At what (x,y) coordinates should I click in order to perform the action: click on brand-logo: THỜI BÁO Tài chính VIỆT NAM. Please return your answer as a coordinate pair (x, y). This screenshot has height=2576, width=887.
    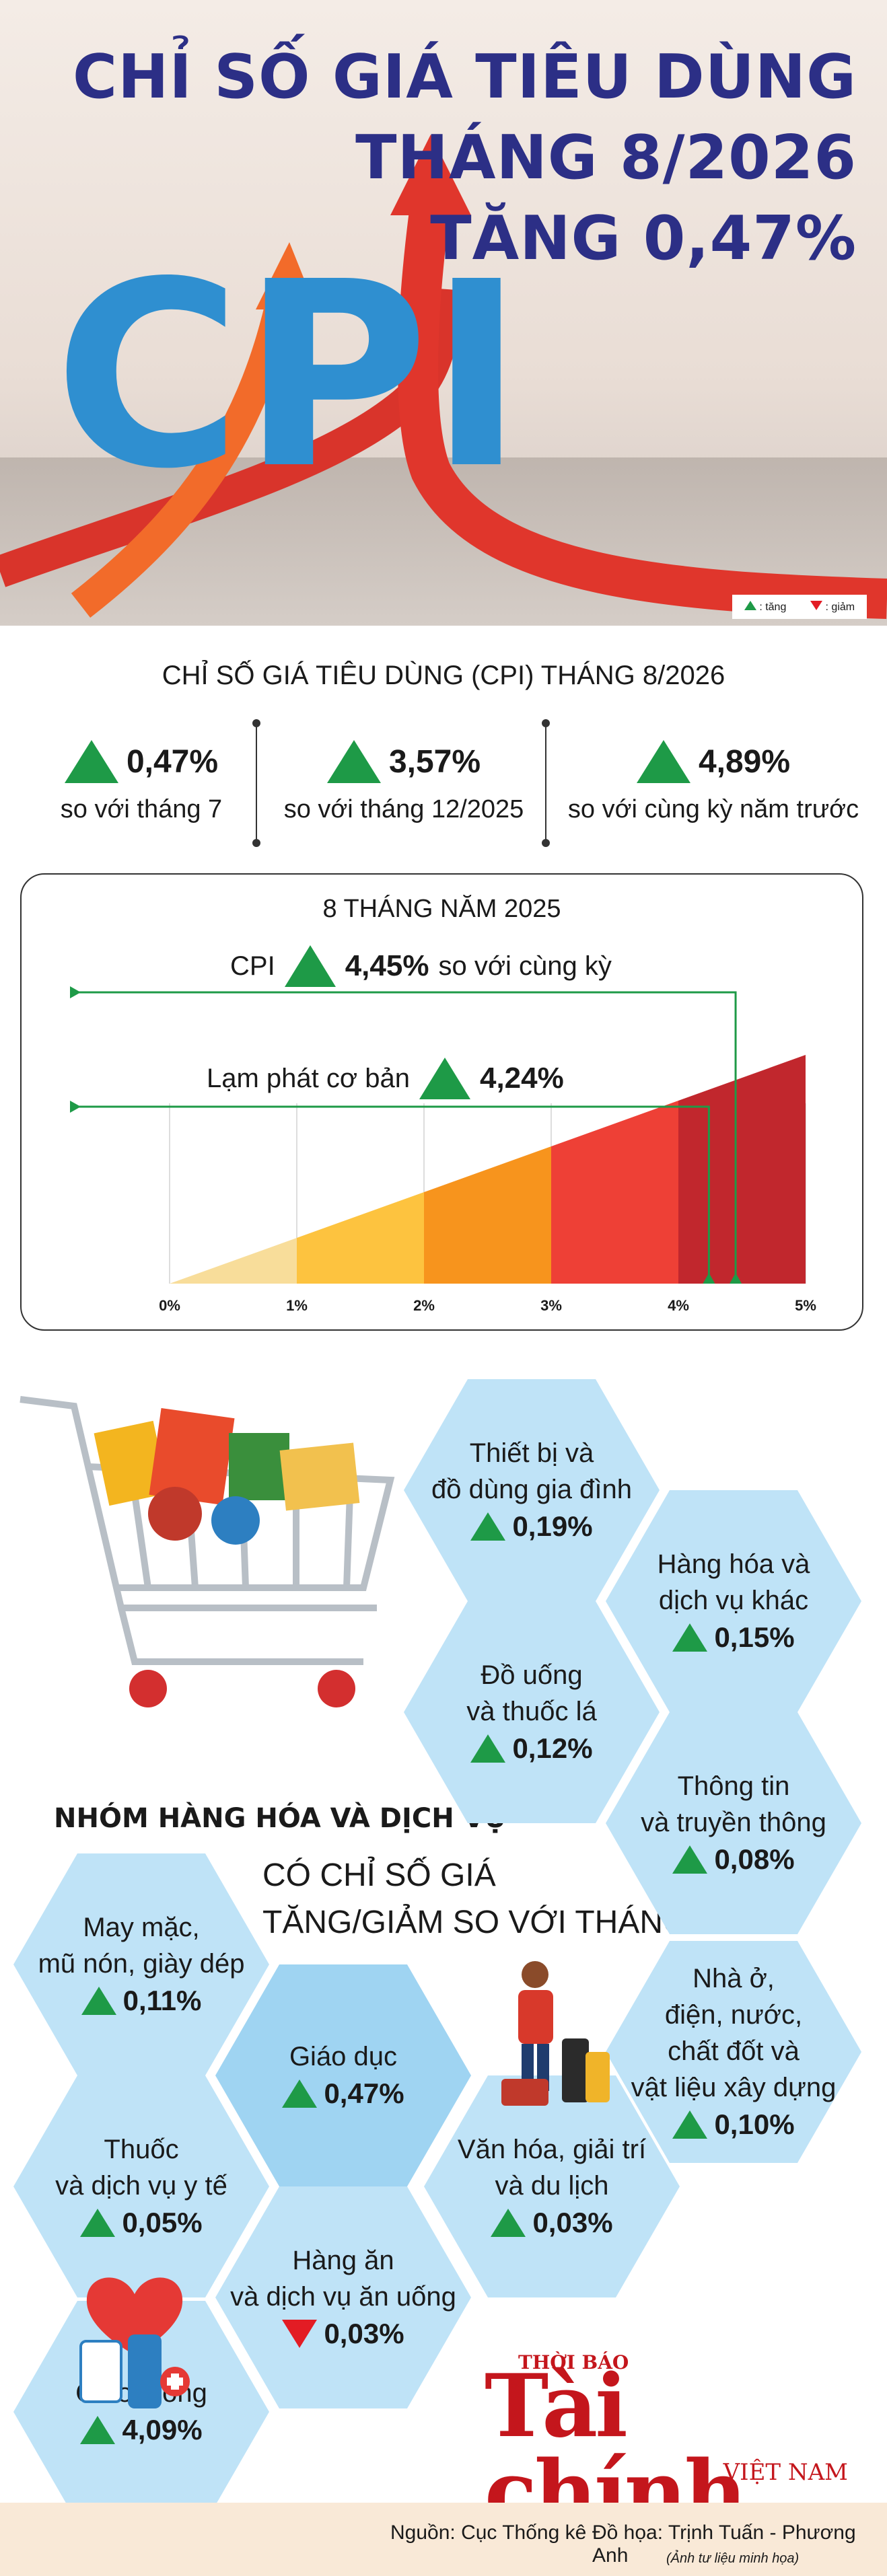
    Looking at the image, I should click on (676, 2443).